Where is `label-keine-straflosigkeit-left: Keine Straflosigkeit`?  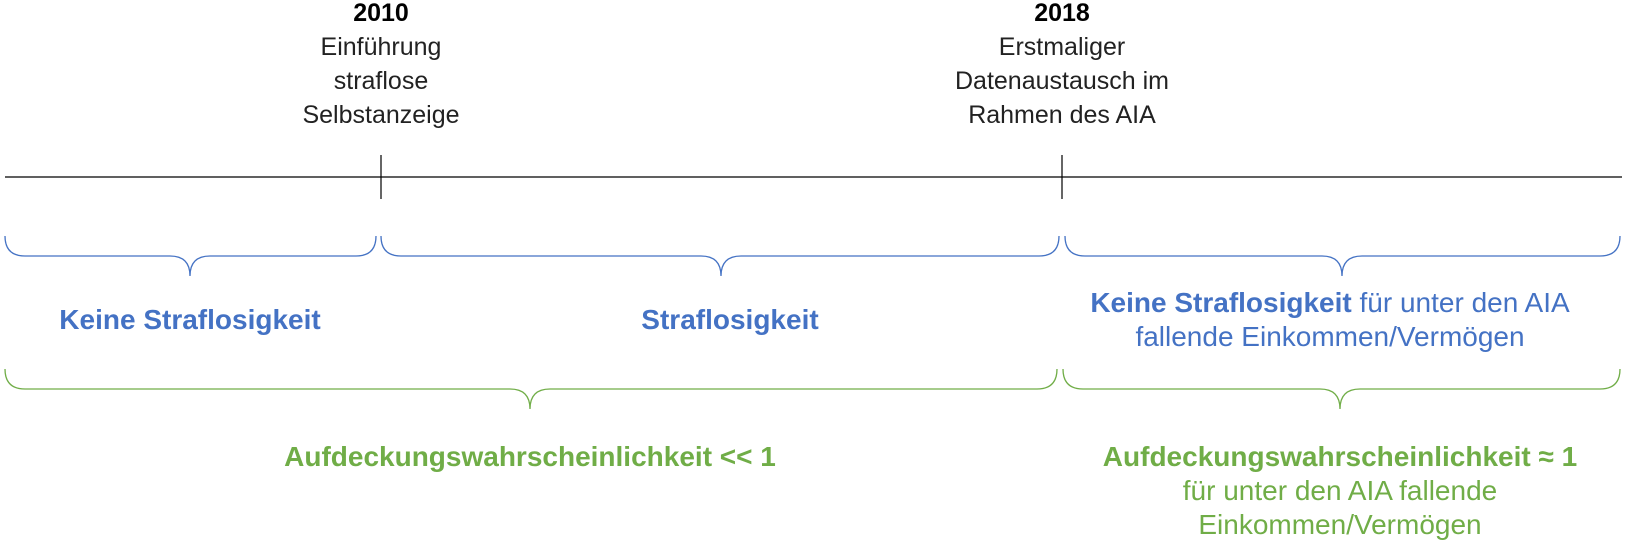 label-keine-straflosigkeit-left: Keine Straflosigkeit is located at coordinates (190, 319).